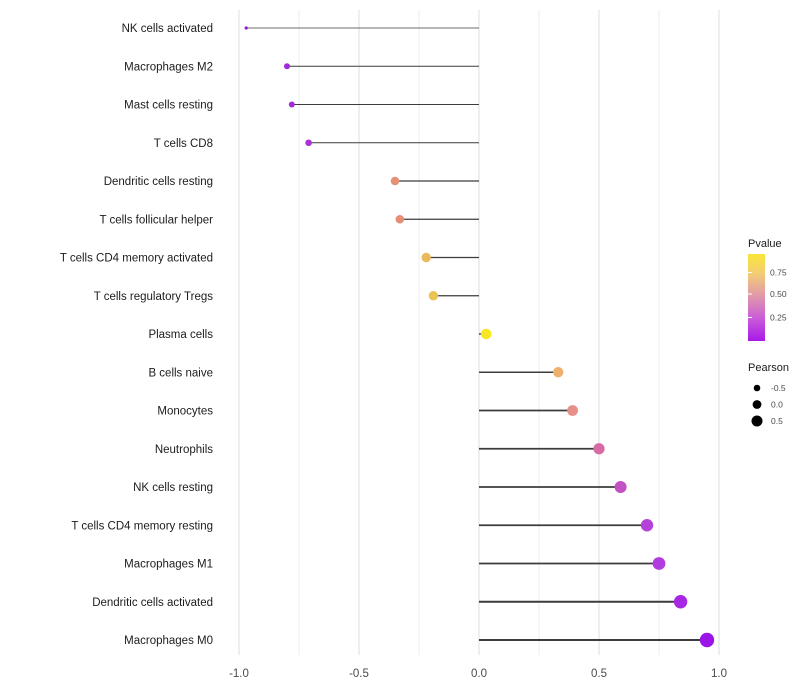 This screenshot has height=700, width=800. What do you see at coordinates (778, 294) in the screenshot?
I see `pvalue-legend-tick-label: 0.50` at bounding box center [778, 294].